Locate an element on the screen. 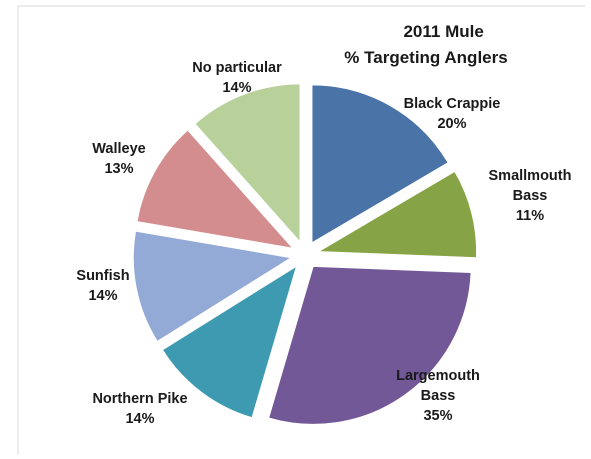 This screenshot has width=591, height=459. slice-label-line: Largemouth is located at coordinates (438, 376).